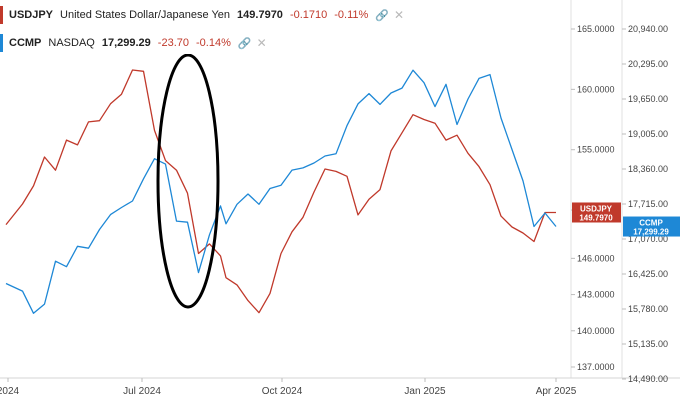  What do you see at coordinates (596, 258) in the screenshot?
I see `y-left-tick-label-3: 146.0000` at bounding box center [596, 258].